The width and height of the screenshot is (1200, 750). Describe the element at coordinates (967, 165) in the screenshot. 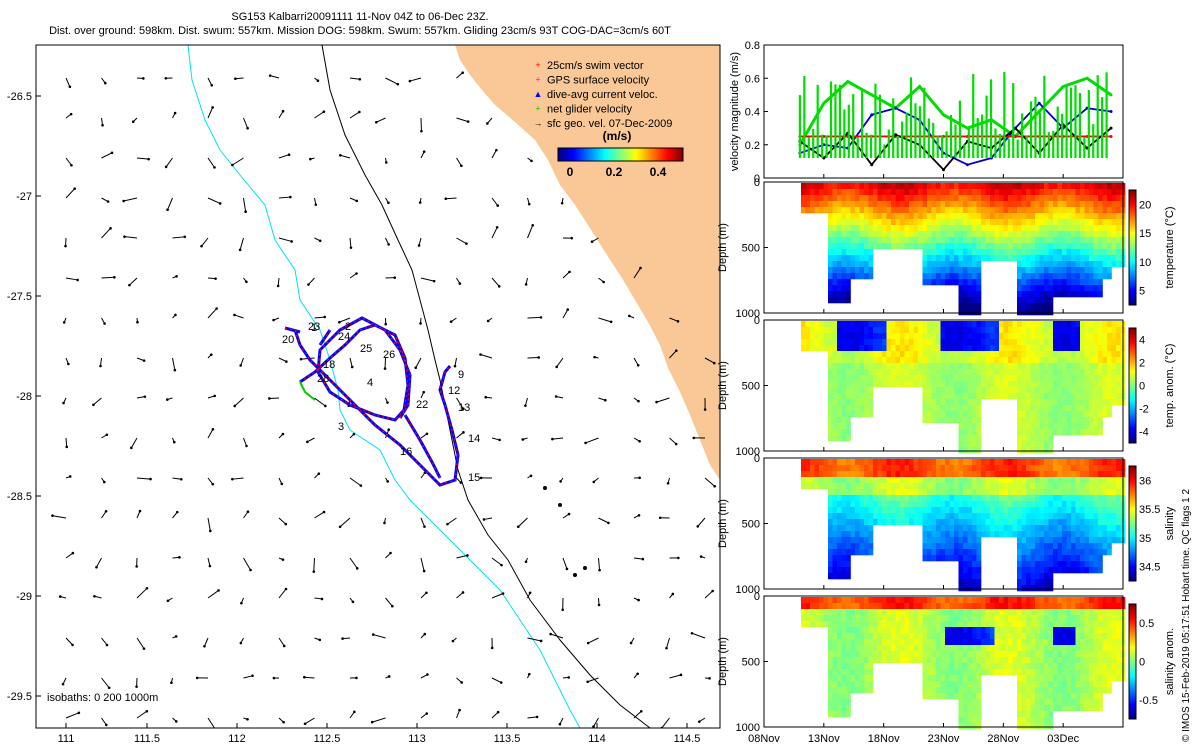

I see `velocity-data-point` at that location.